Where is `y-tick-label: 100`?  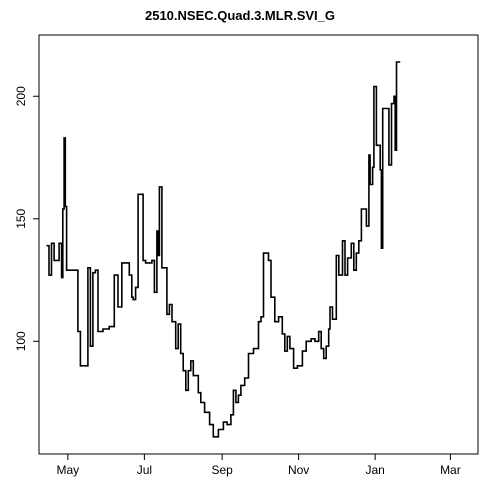
y-tick-label: 100 is located at coordinates (21, 341).